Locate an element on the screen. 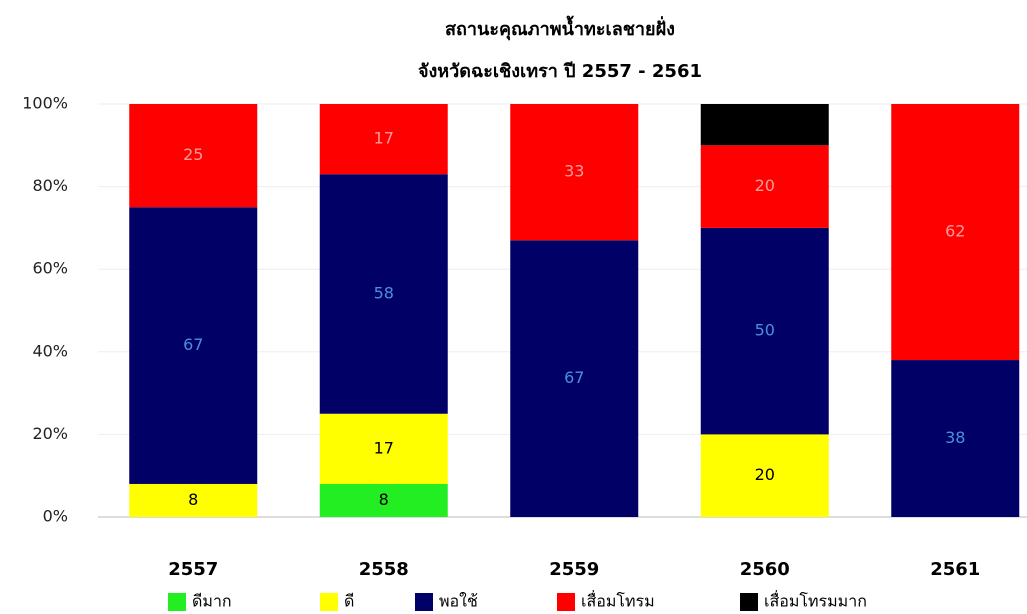 The image size is (1027, 614). chart-subtitle: จังหวัดฉะเชิงเทรา ปี 2557 - 2561 is located at coordinates (560, 71).